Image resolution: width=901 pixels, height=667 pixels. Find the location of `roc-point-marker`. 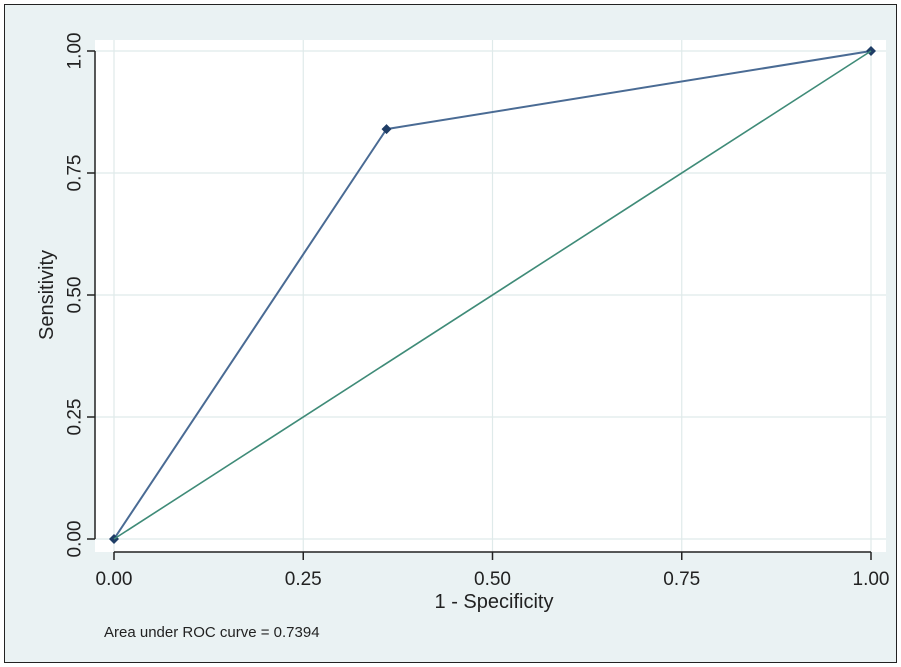

roc-point-marker is located at coordinates (386, 129).